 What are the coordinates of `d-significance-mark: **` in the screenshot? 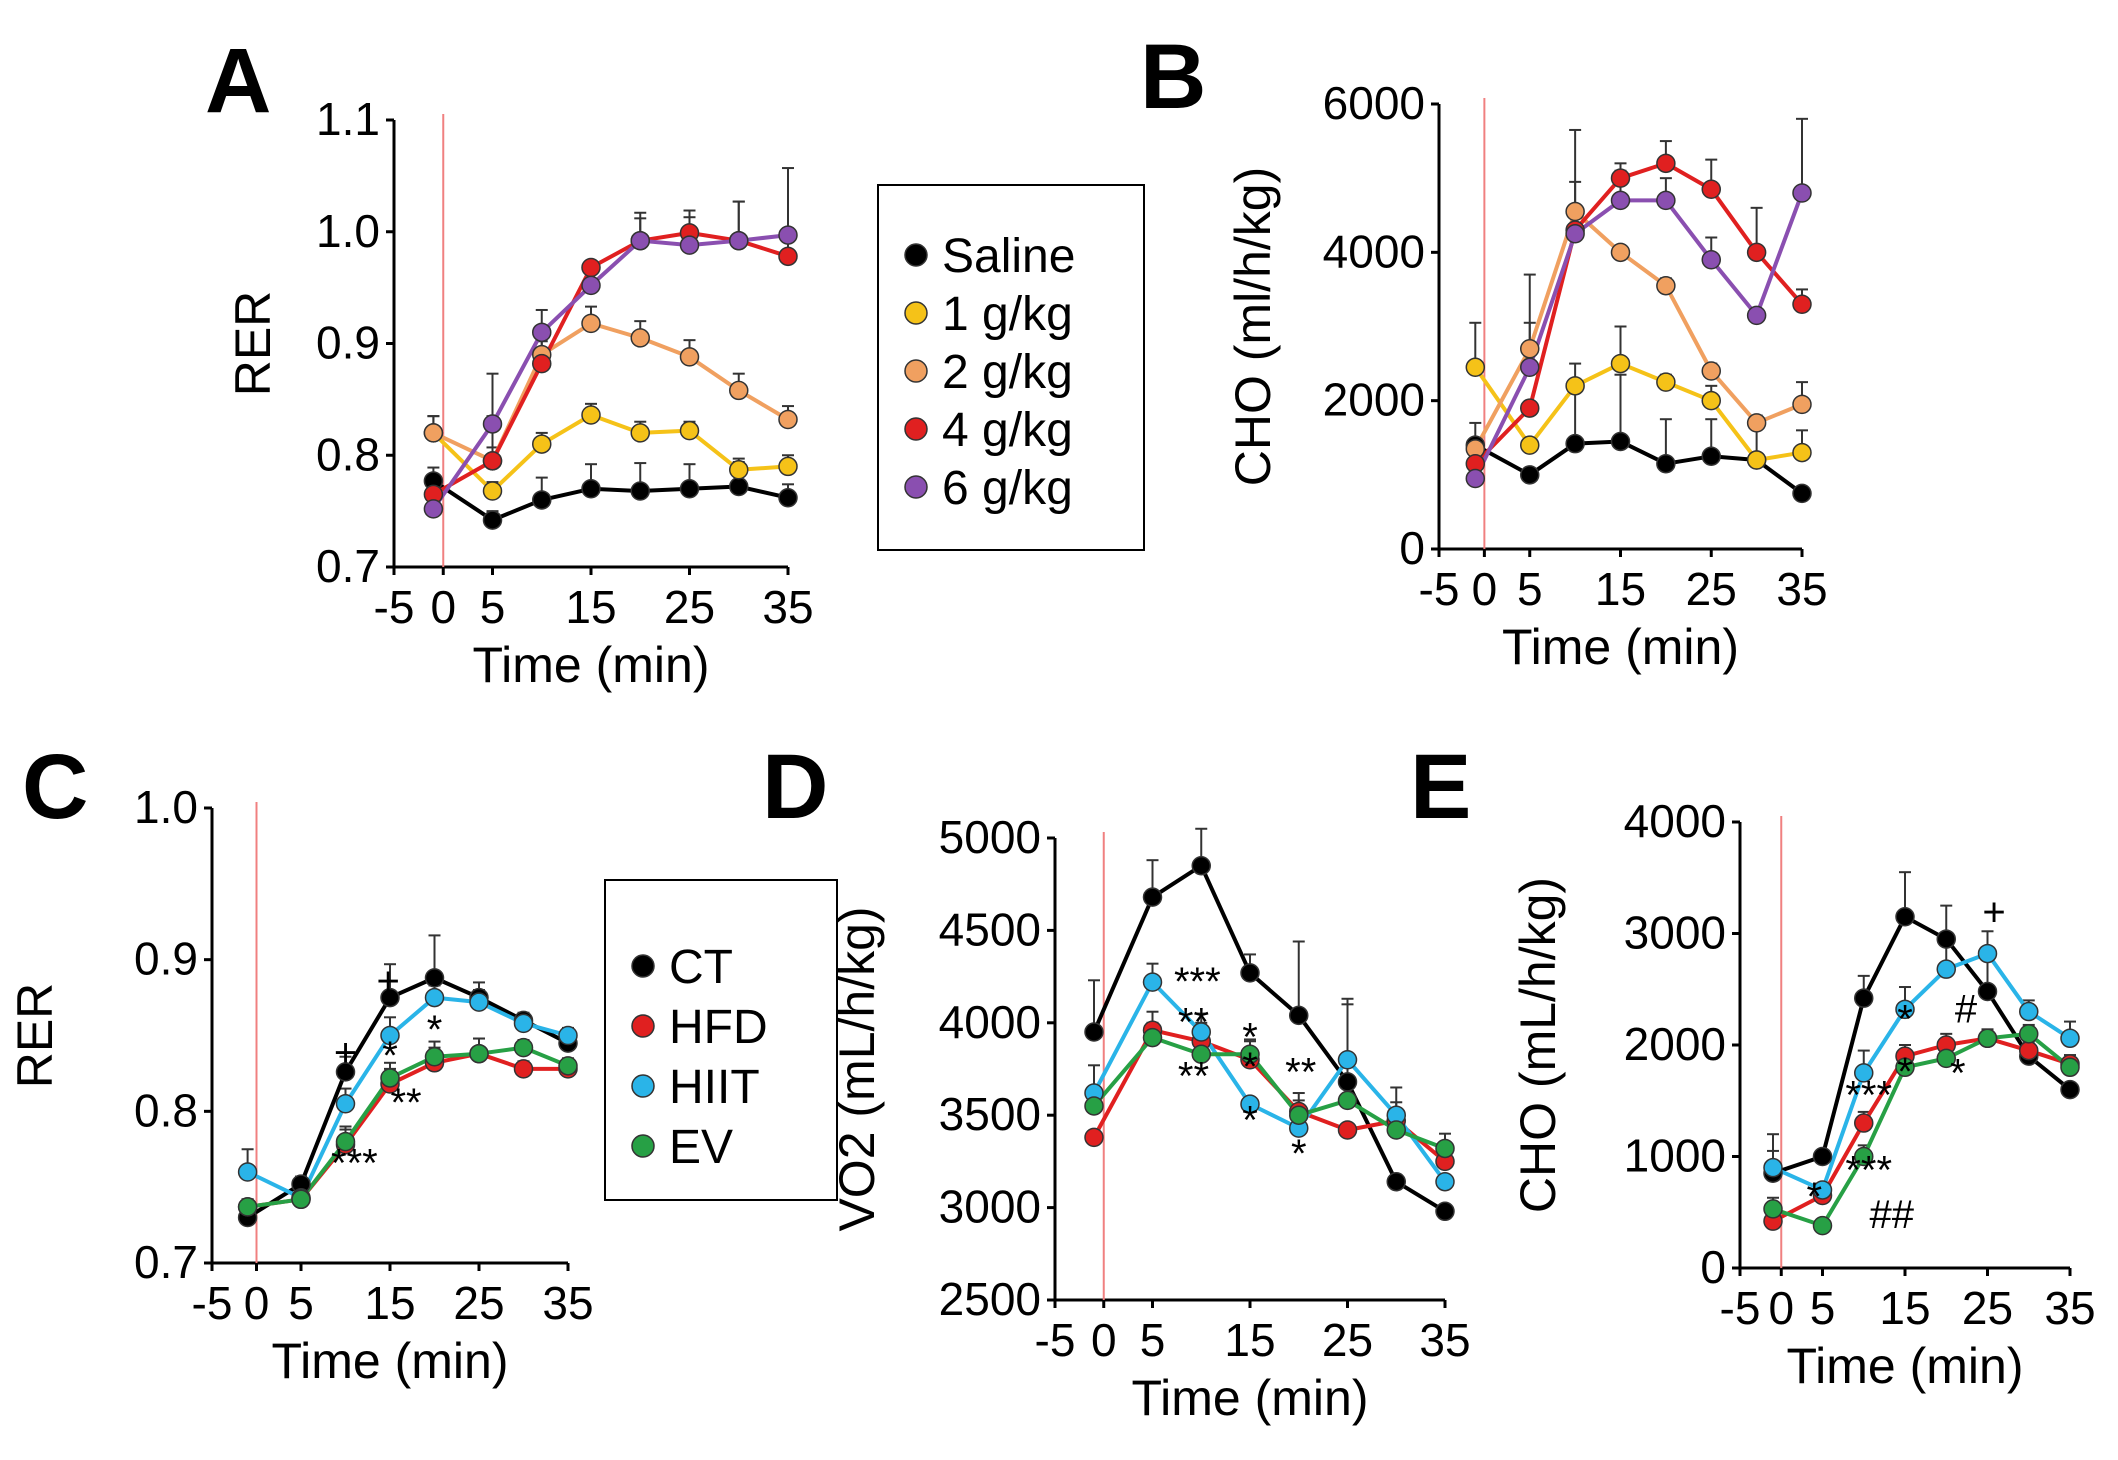 It's located at (1300, 1073).